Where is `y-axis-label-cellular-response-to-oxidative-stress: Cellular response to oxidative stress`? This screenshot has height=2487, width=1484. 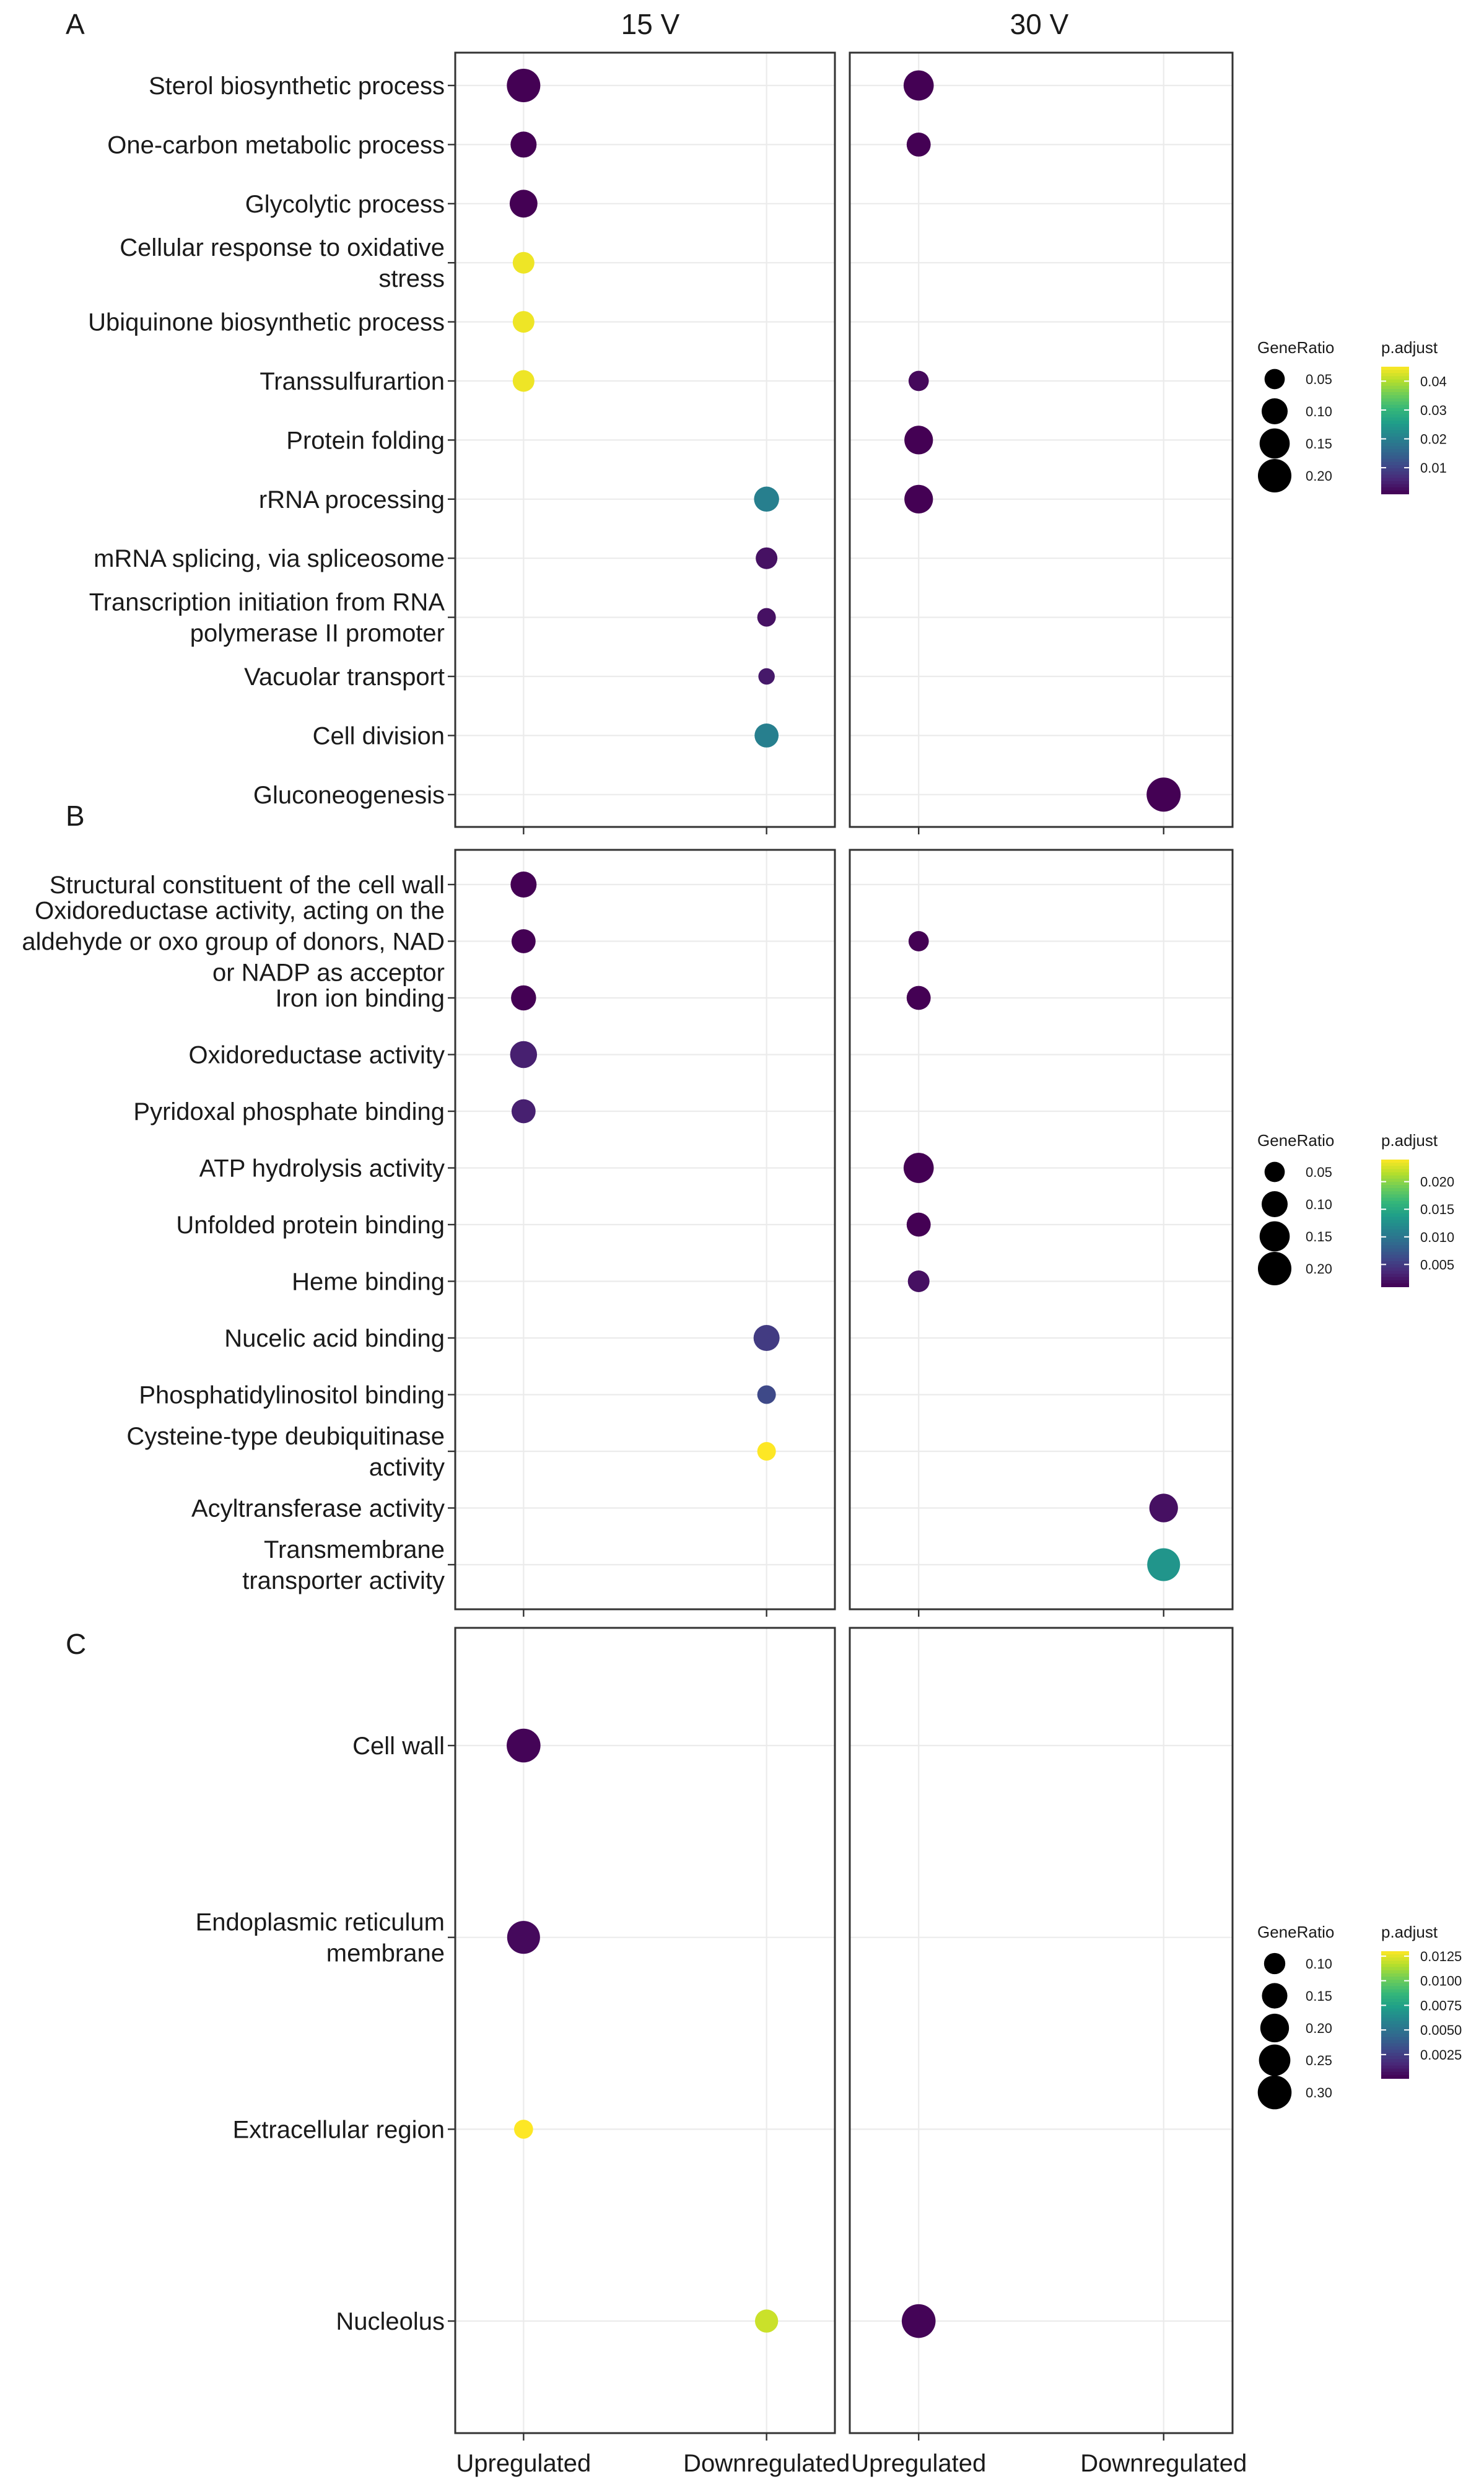
y-axis-label-cellular-response-to-oxidative-stress: Cellular response to oxidative stress is located at coordinates (282, 263).